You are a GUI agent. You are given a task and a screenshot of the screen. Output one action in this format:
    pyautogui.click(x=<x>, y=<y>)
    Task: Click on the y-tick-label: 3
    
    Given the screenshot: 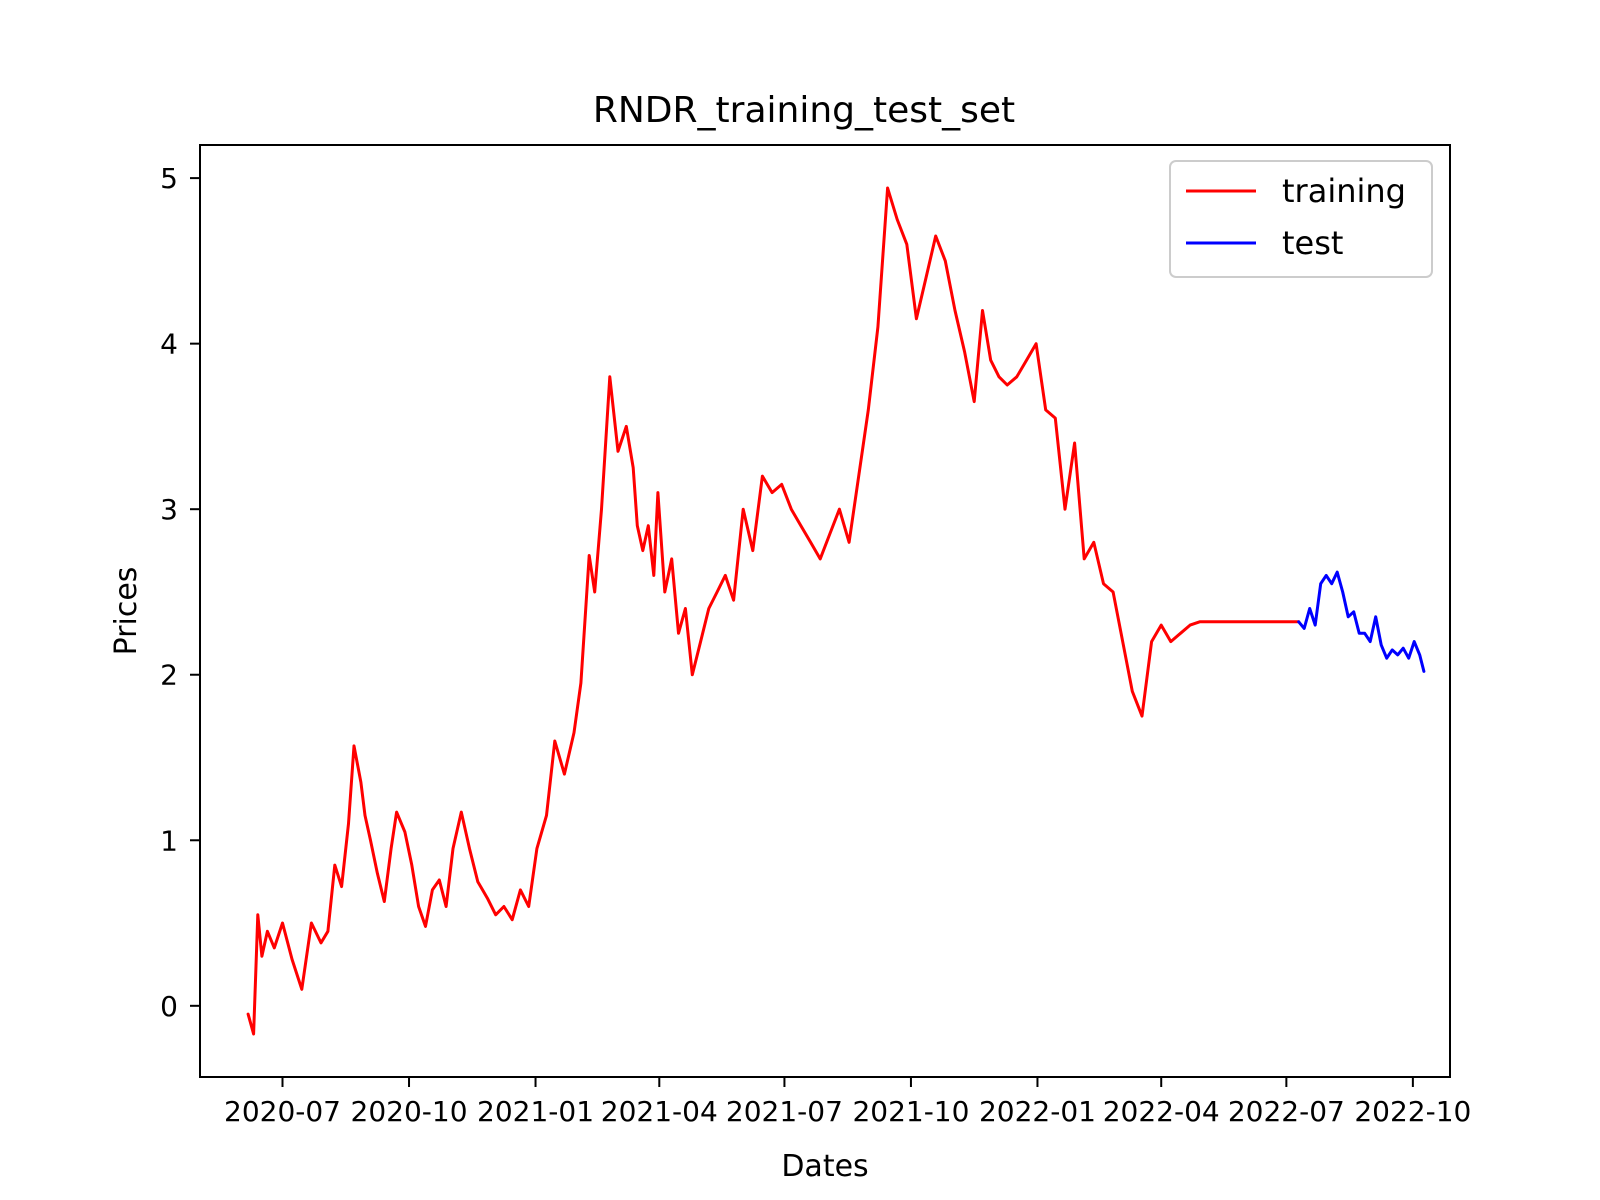 What is the action you would take?
    pyautogui.click(x=169, y=509)
    